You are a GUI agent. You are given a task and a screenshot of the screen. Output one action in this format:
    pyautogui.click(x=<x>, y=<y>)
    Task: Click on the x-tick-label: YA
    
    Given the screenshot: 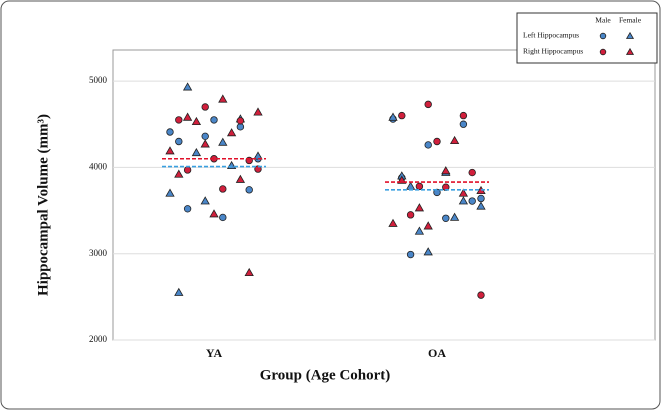 What is the action you would take?
    pyautogui.click(x=214, y=353)
    